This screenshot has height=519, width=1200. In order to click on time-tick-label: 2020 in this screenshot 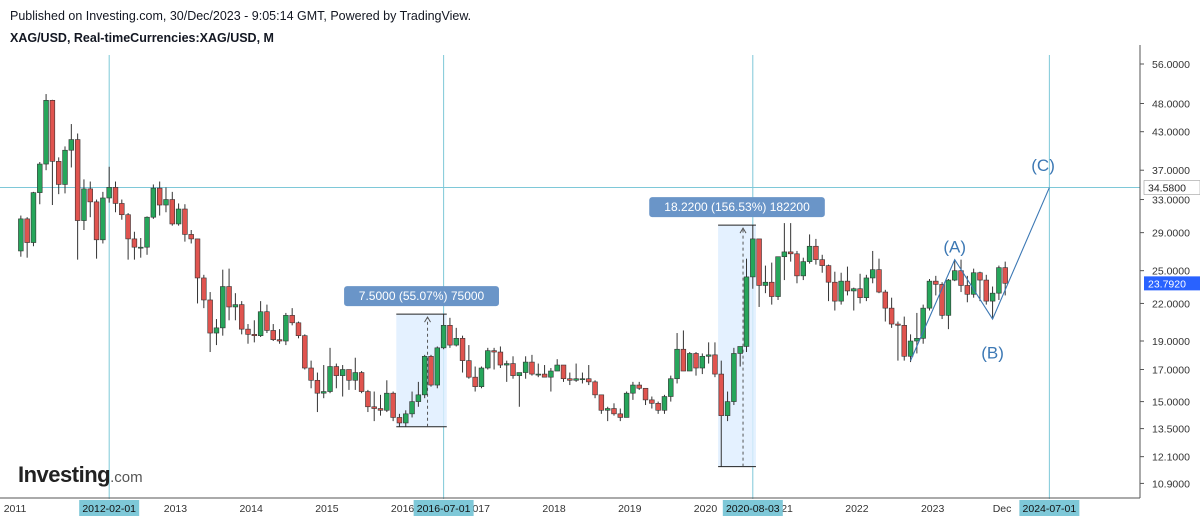, I will do `click(706, 509)`.